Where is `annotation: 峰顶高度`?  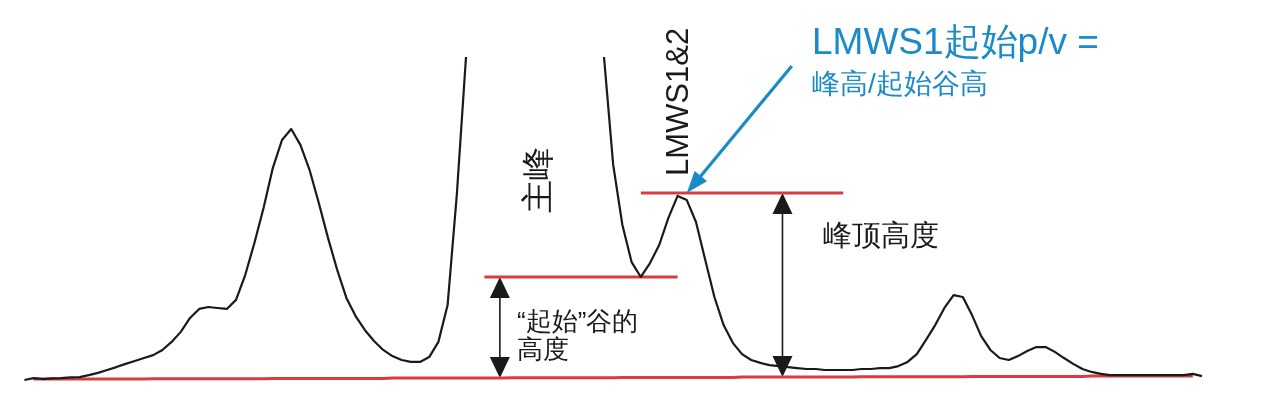
annotation: 峰顶高度 is located at coordinates (881, 235).